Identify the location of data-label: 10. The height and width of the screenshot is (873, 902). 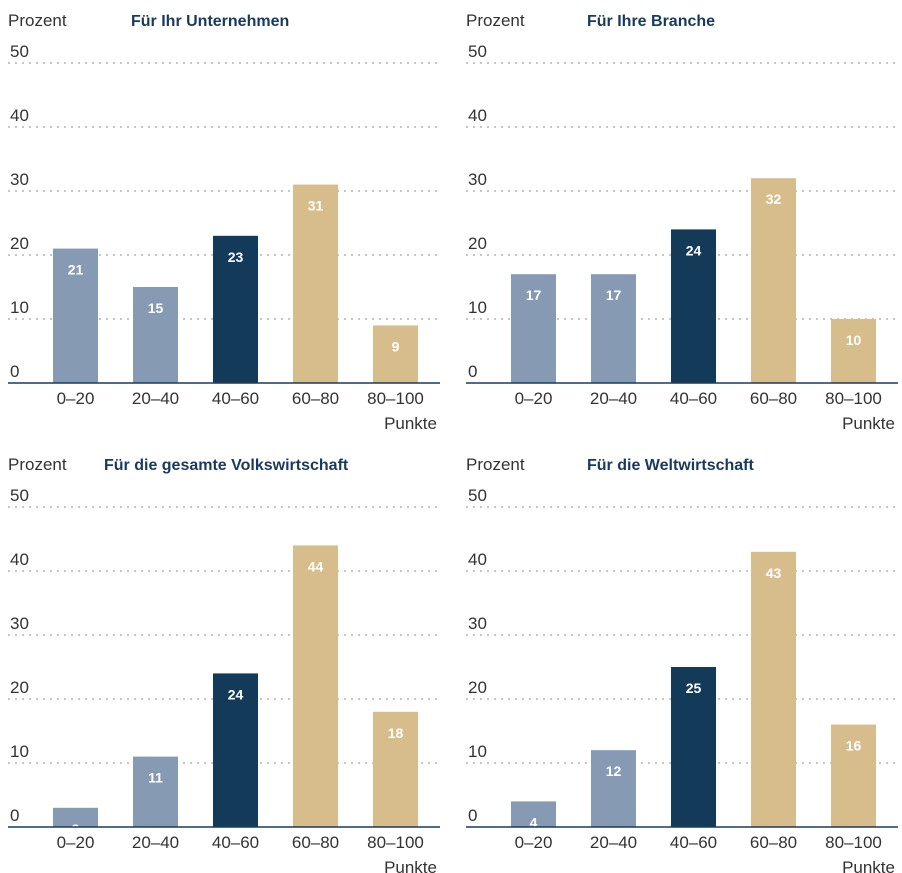
(854, 340).